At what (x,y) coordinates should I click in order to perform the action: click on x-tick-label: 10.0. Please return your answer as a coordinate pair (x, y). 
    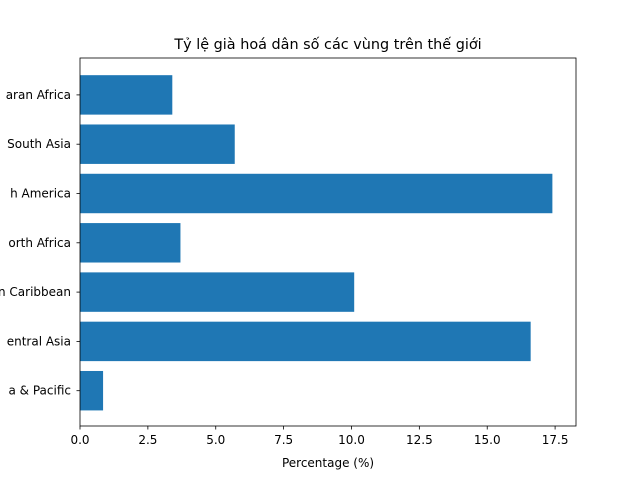
    Looking at the image, I should click on (351, 440).